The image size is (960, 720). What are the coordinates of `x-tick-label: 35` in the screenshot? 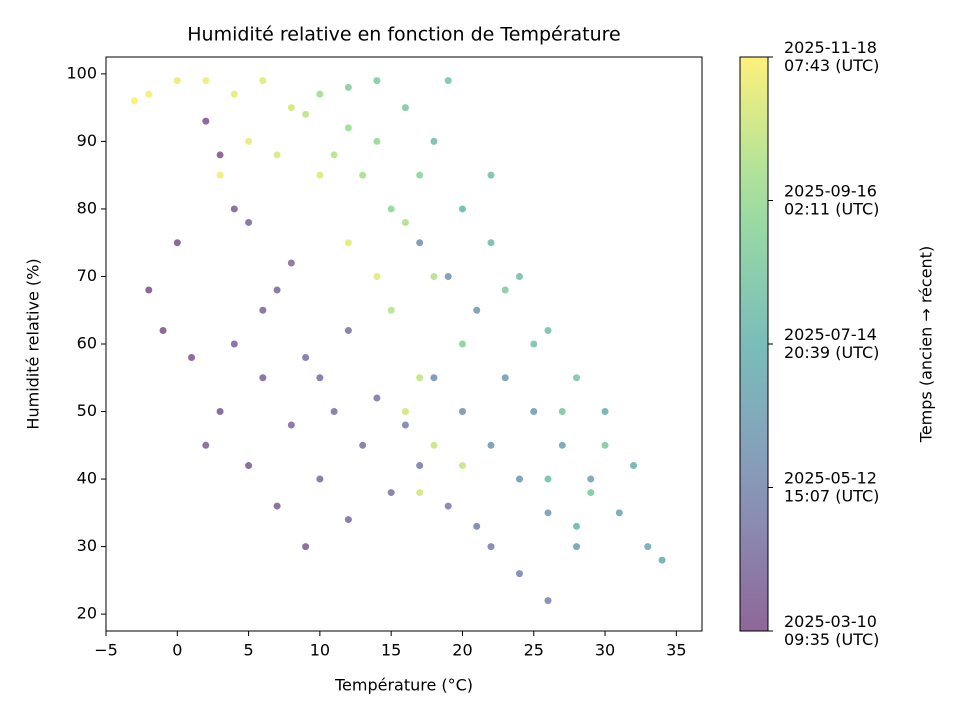 It's located at (676, 650).